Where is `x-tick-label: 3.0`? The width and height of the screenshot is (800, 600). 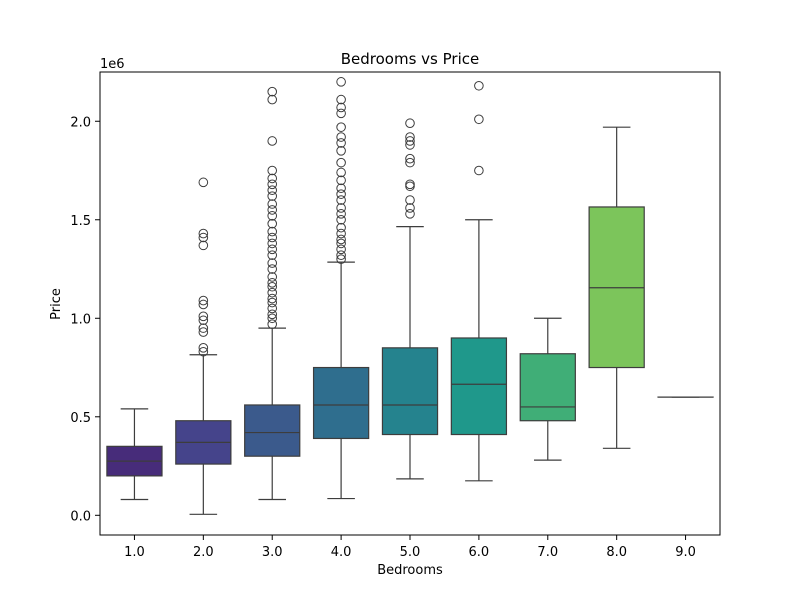
x-tick-label: 3.0 is located at coordinates (272, 552).